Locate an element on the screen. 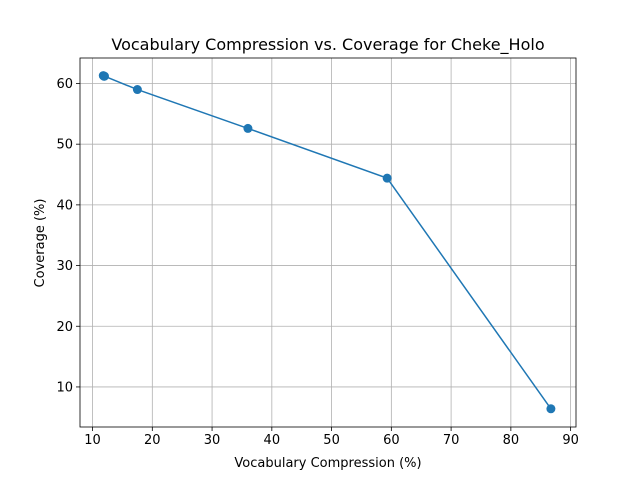  y-axis-ticks: 10 20 30 40 50 60 is located at coordinates (68, 236).